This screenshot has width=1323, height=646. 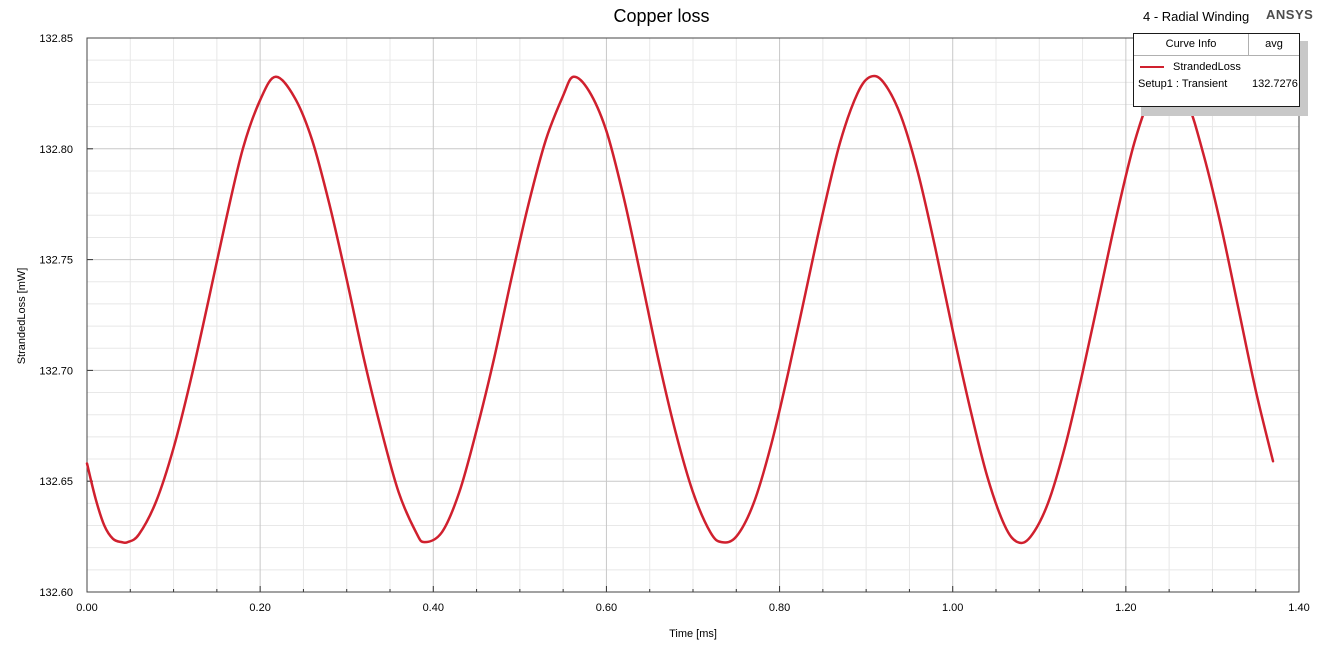 I want to click on legend-column-divider, so click(x=1248, y=44).